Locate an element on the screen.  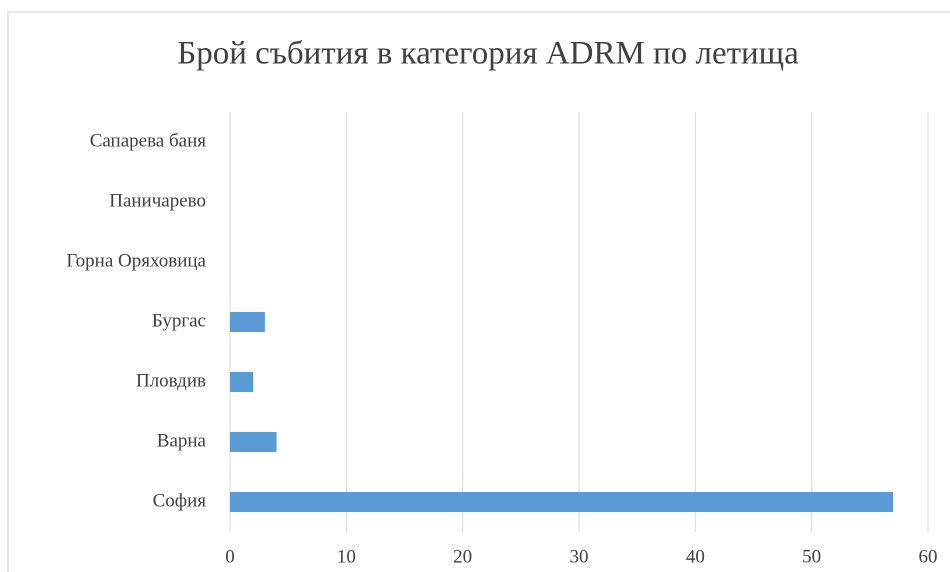
x-tick-label: 10 is located at coordinates (346, 556).